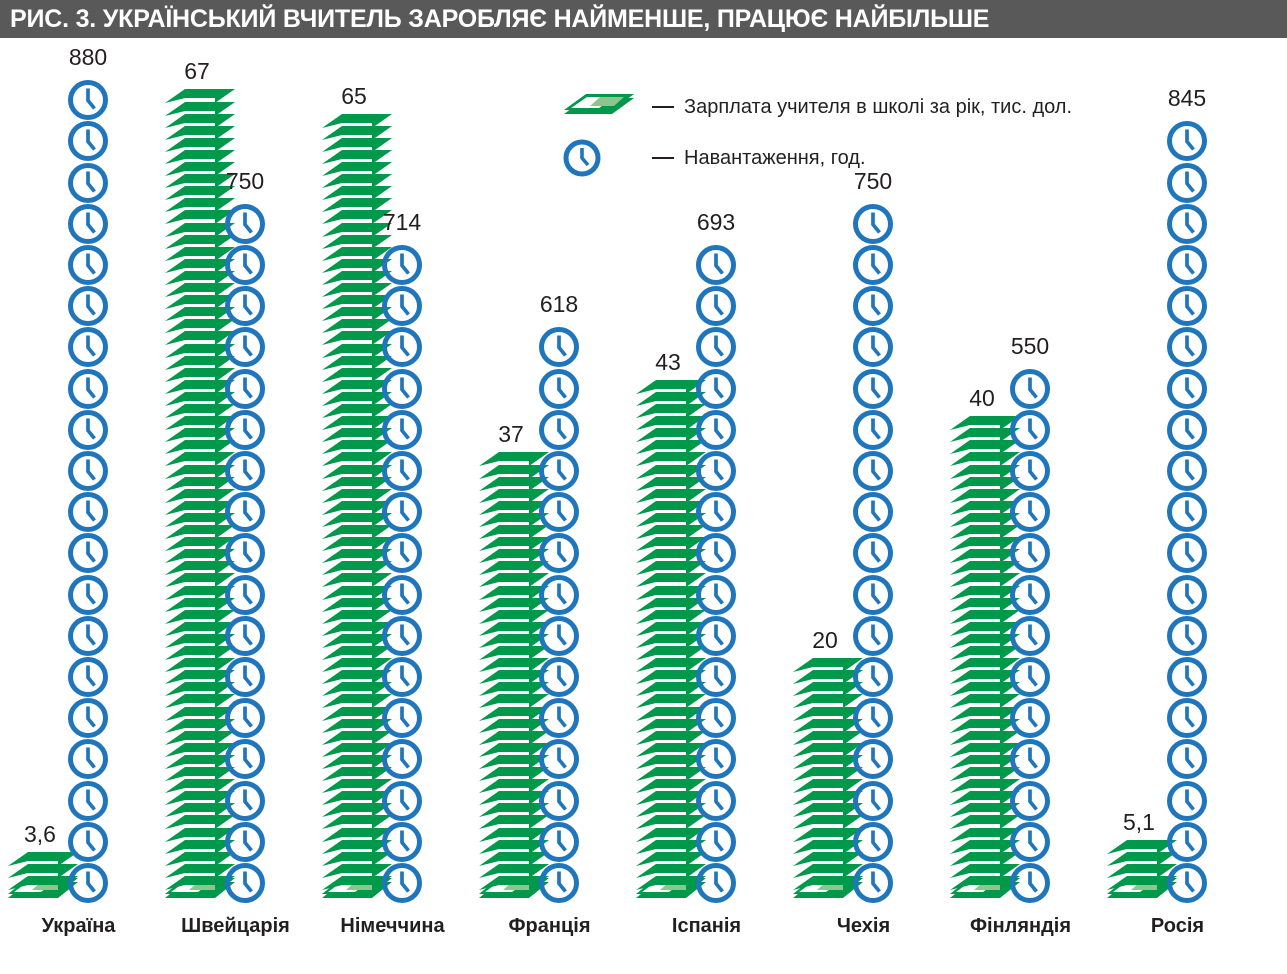  What do you see at coordinates (1177, 926) in the screenshot?
I see `country-label-Росія: Росія` at bounding box center [1177, 926].